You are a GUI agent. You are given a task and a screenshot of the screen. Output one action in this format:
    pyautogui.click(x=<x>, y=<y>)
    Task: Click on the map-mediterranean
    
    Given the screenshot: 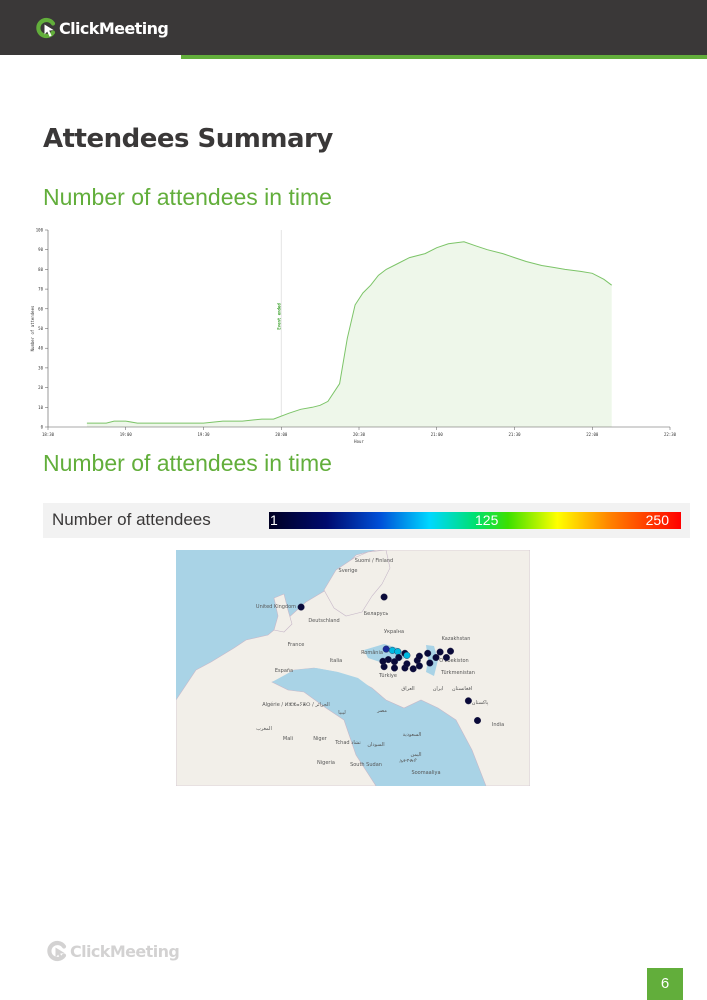 What is the action you would take?
    pyautogui.click(x=327, y=684)
    